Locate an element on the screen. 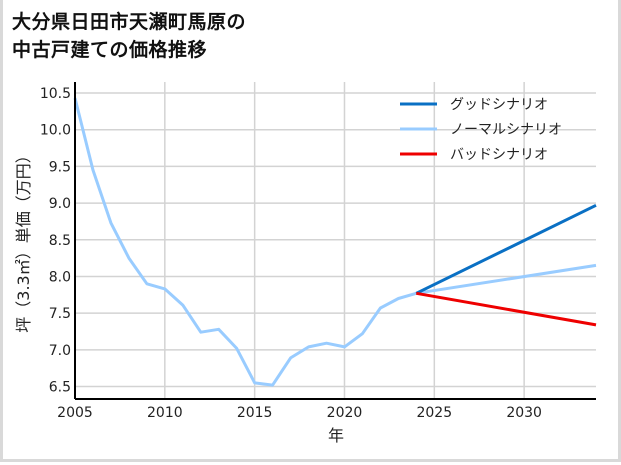 This screenshot has width=621, height=465. y-tick-label: 10.0 is located at coordinates (55, 131).